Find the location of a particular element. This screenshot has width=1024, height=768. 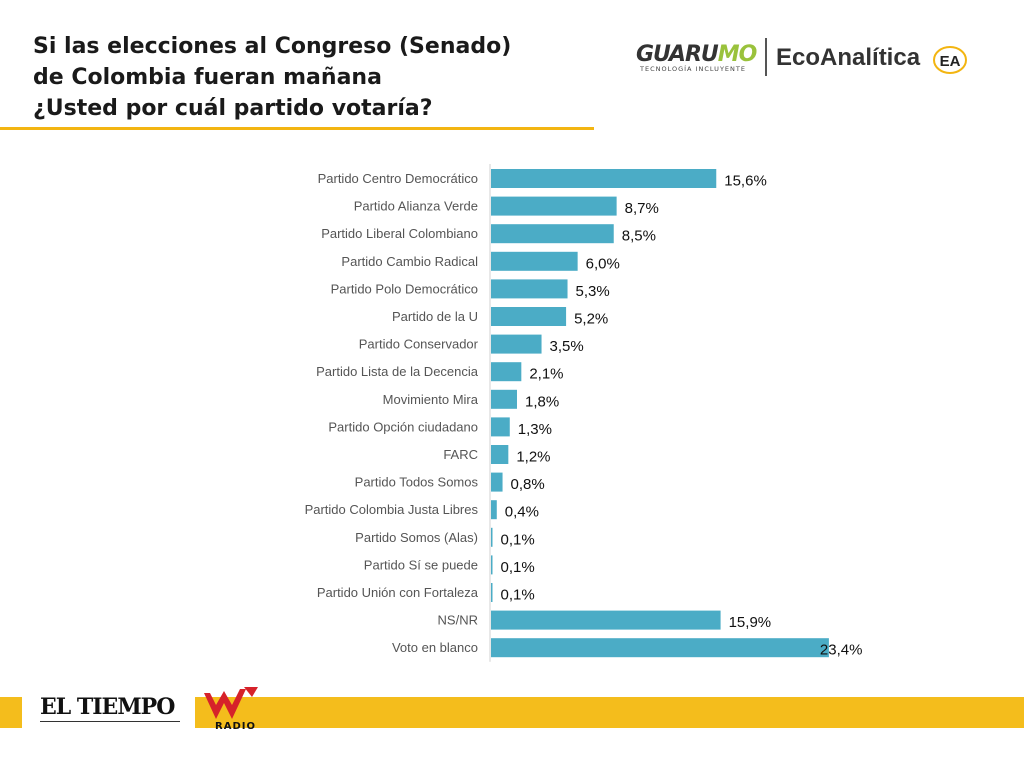

title-line-3: ¿Usted por cuál partido votaría? is located at coordinates (233, 108).